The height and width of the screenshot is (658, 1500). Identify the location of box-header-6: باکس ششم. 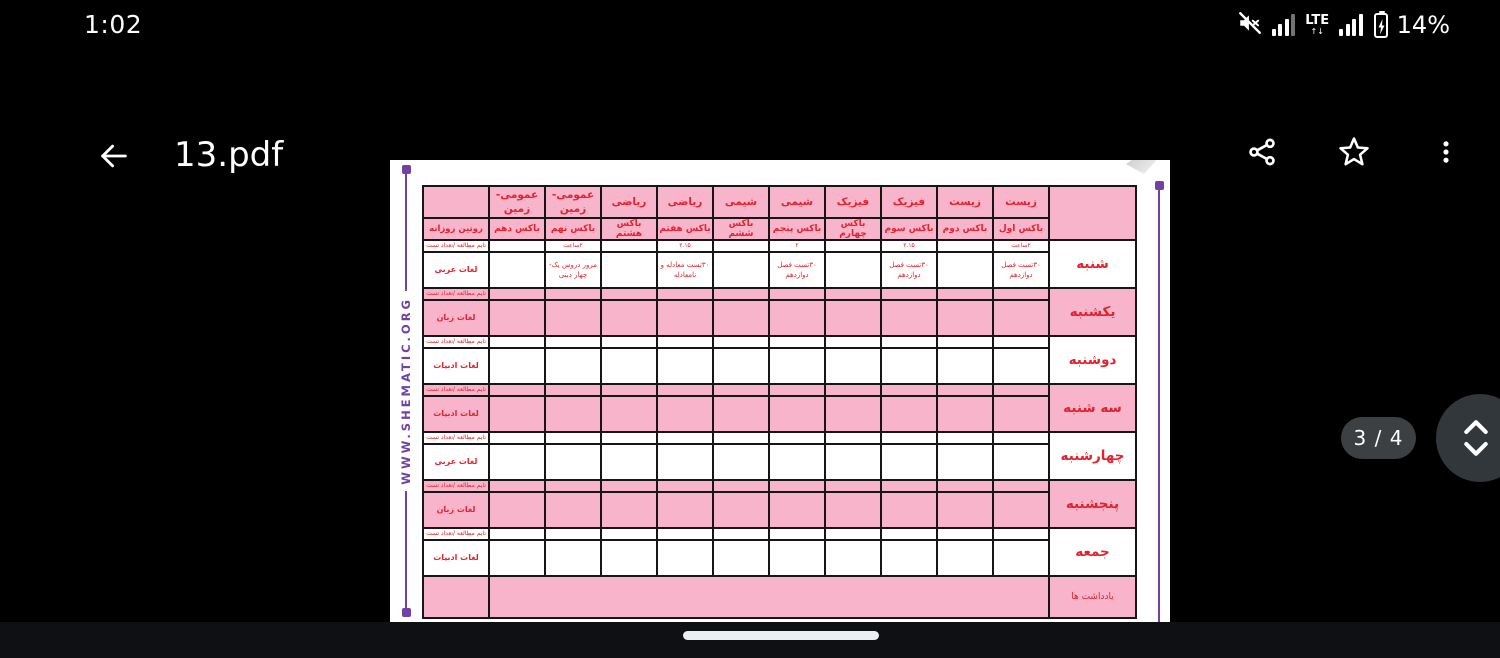
(741, 229).